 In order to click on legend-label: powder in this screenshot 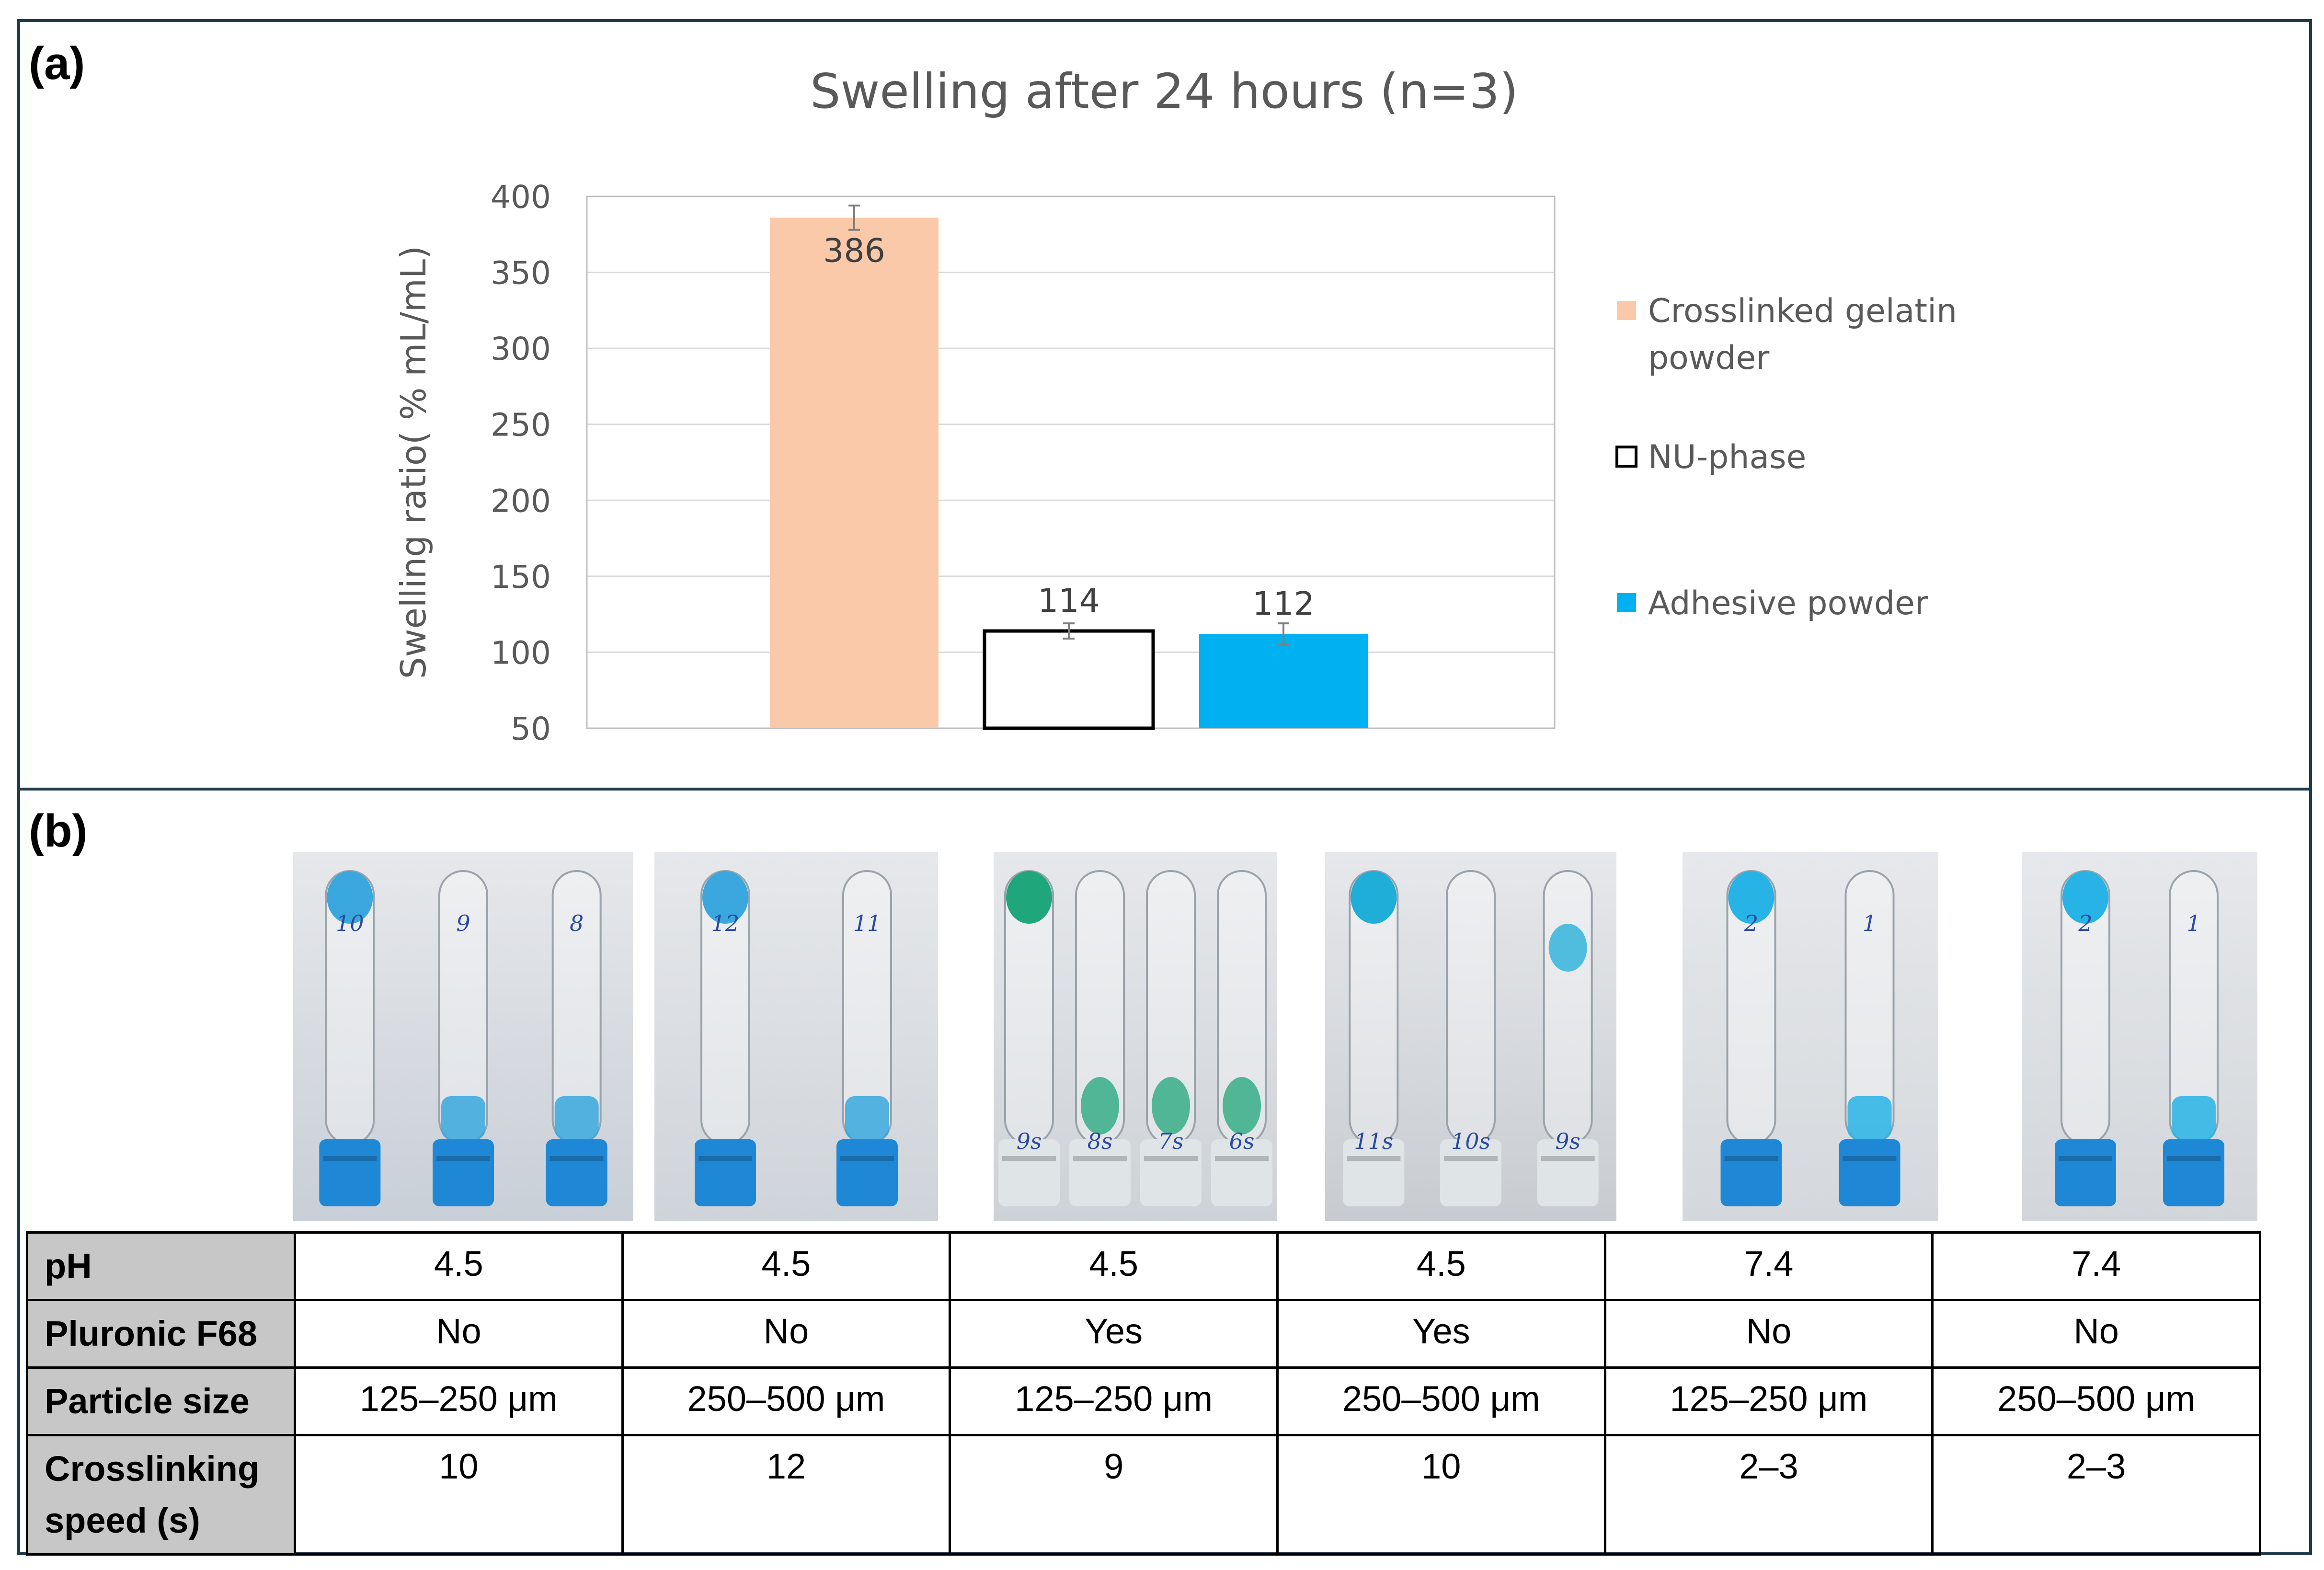, I will do `click(1709, 358)`.